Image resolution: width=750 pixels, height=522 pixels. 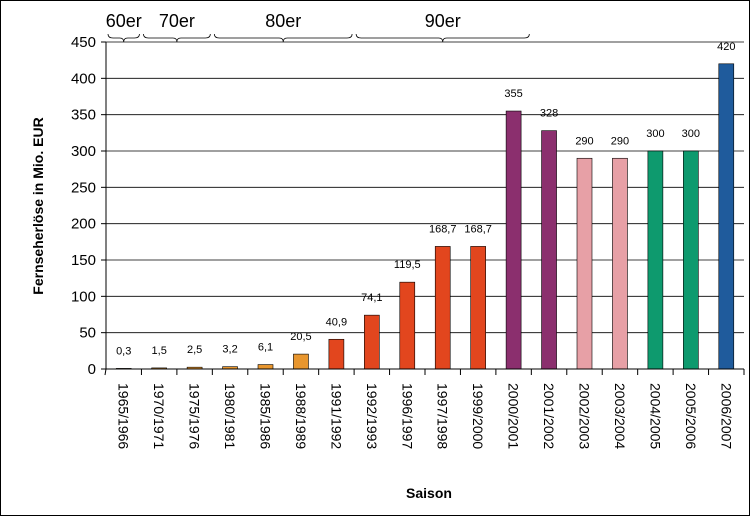 I want to click on x-axis-label: Saison, so click(x=429, y=493).